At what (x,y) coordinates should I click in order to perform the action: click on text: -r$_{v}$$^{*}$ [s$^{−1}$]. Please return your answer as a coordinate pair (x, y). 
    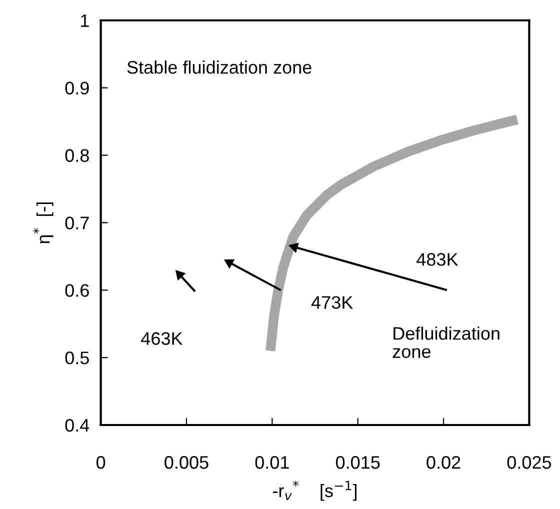
    Looking at the image, I should click on (315, 490).